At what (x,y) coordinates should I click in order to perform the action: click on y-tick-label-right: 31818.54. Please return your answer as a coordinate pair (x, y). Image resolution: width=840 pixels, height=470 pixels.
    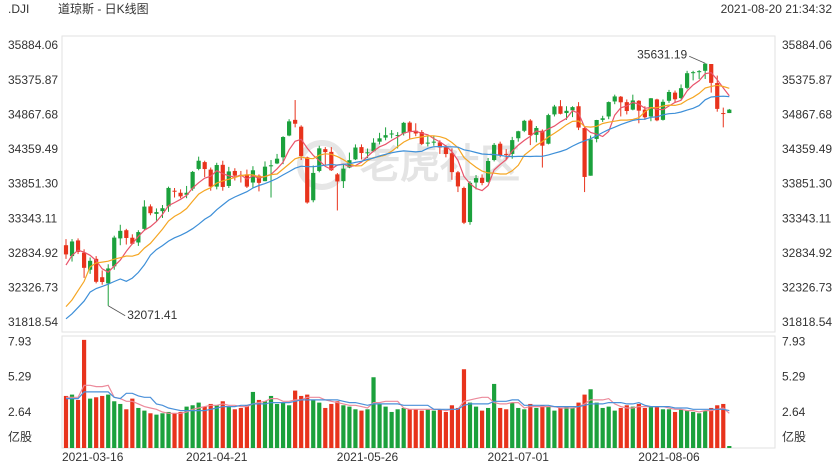
    Looking at the image, I should click on (807, 322).